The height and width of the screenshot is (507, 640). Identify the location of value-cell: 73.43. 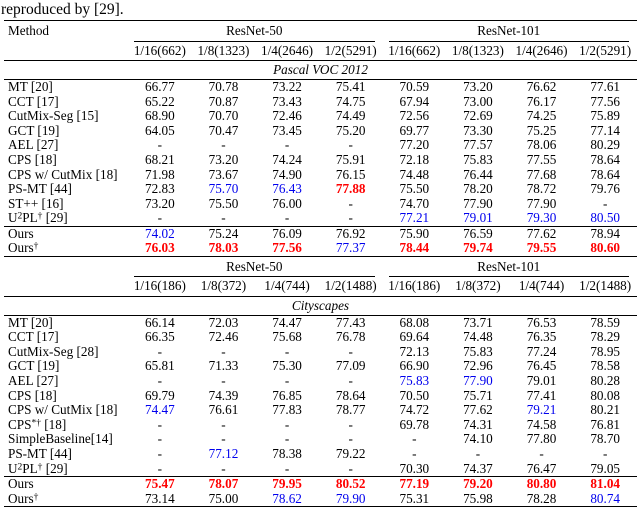
(287, 101).